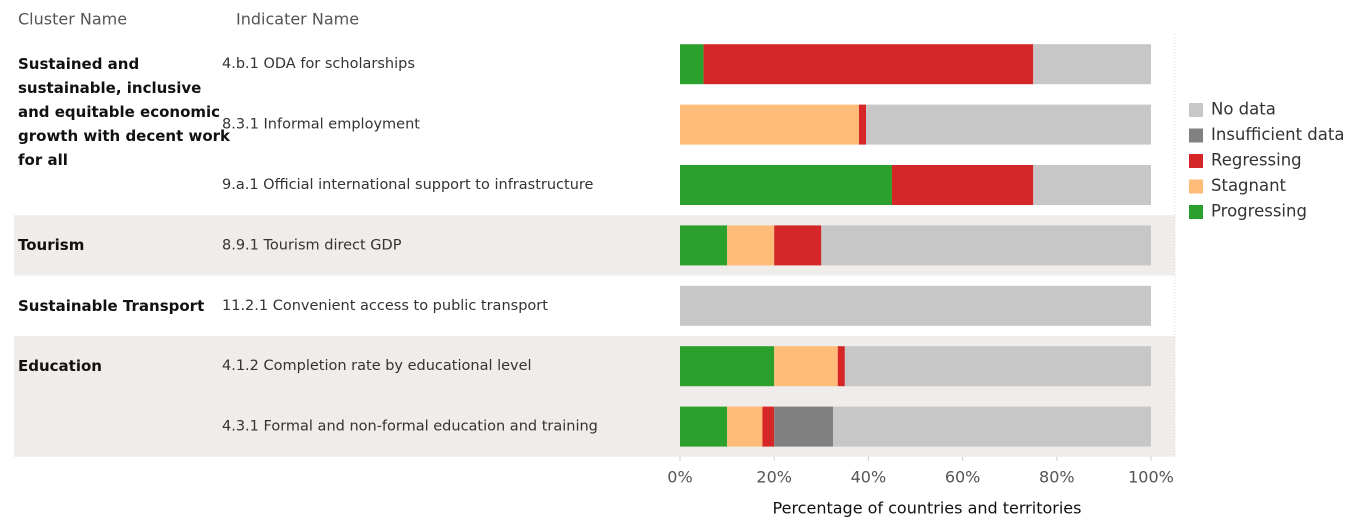 The width and height of the screenshot is (1360, 520). What do you see at coordinates (312, 245) in the screenshot?
I see `indicator-label: 8.9.1 Tourism direct GDP` at bounding box center [312, 245].